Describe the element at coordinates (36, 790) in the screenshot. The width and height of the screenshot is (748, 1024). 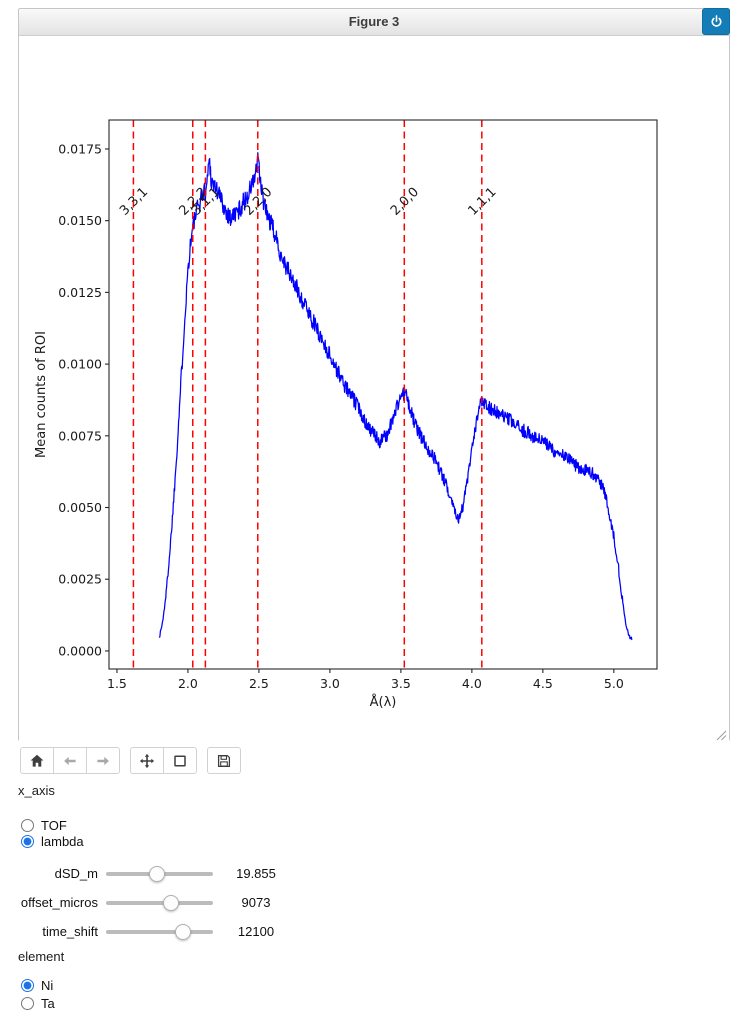
I see `x-axis-section-label: x_axis` at that location.